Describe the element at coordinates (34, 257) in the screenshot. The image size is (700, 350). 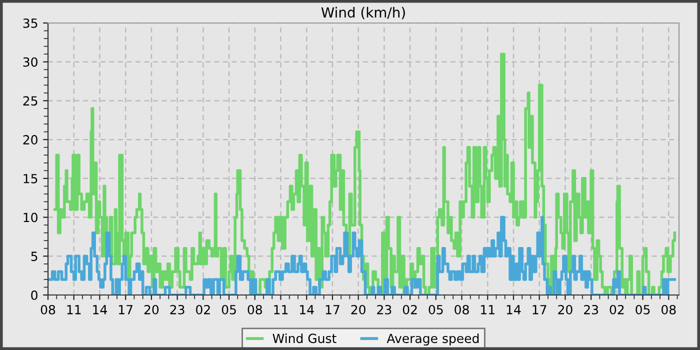
I see `y-tick-label: 5` at that location.